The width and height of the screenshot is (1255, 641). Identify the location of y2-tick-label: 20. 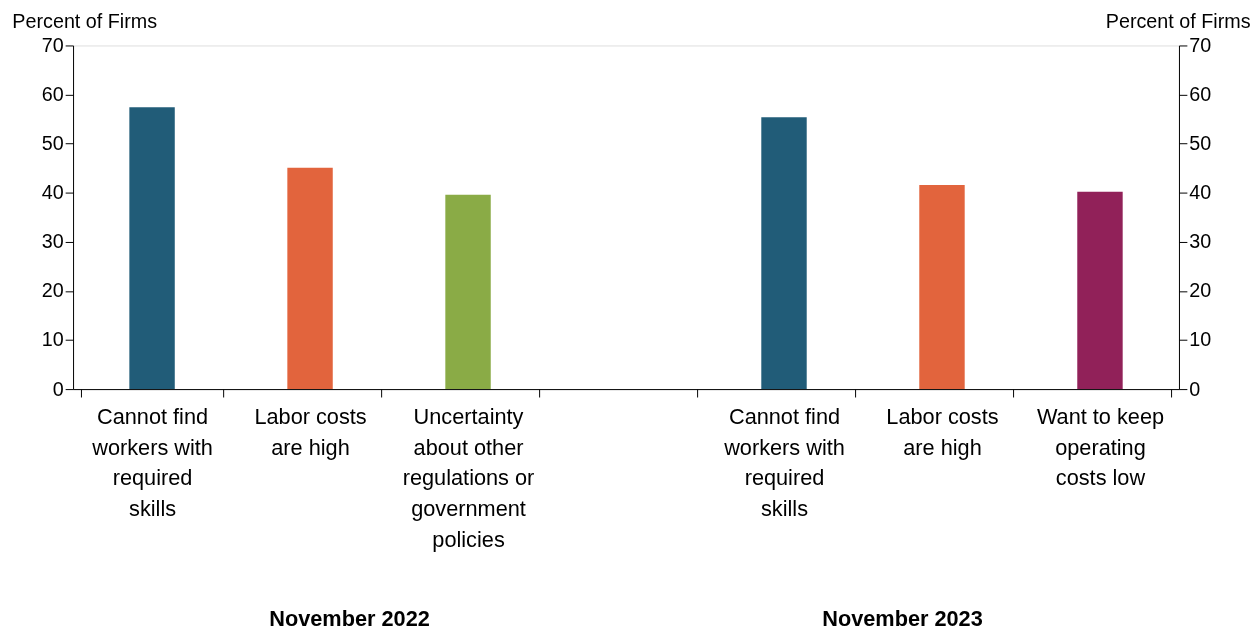
(1200, 290).